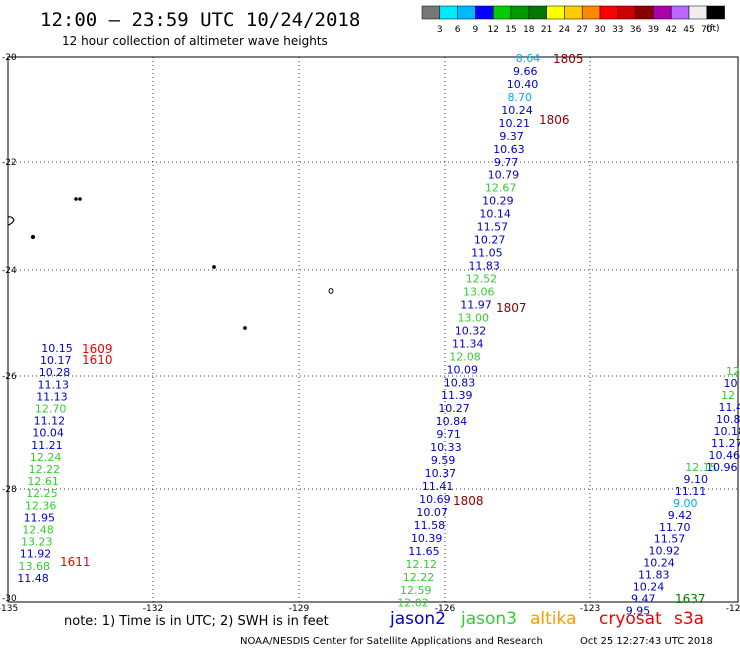  Describe the element at coordinates (476, 30) in the screenshot. I see `colorbar-label: 9` at that location.